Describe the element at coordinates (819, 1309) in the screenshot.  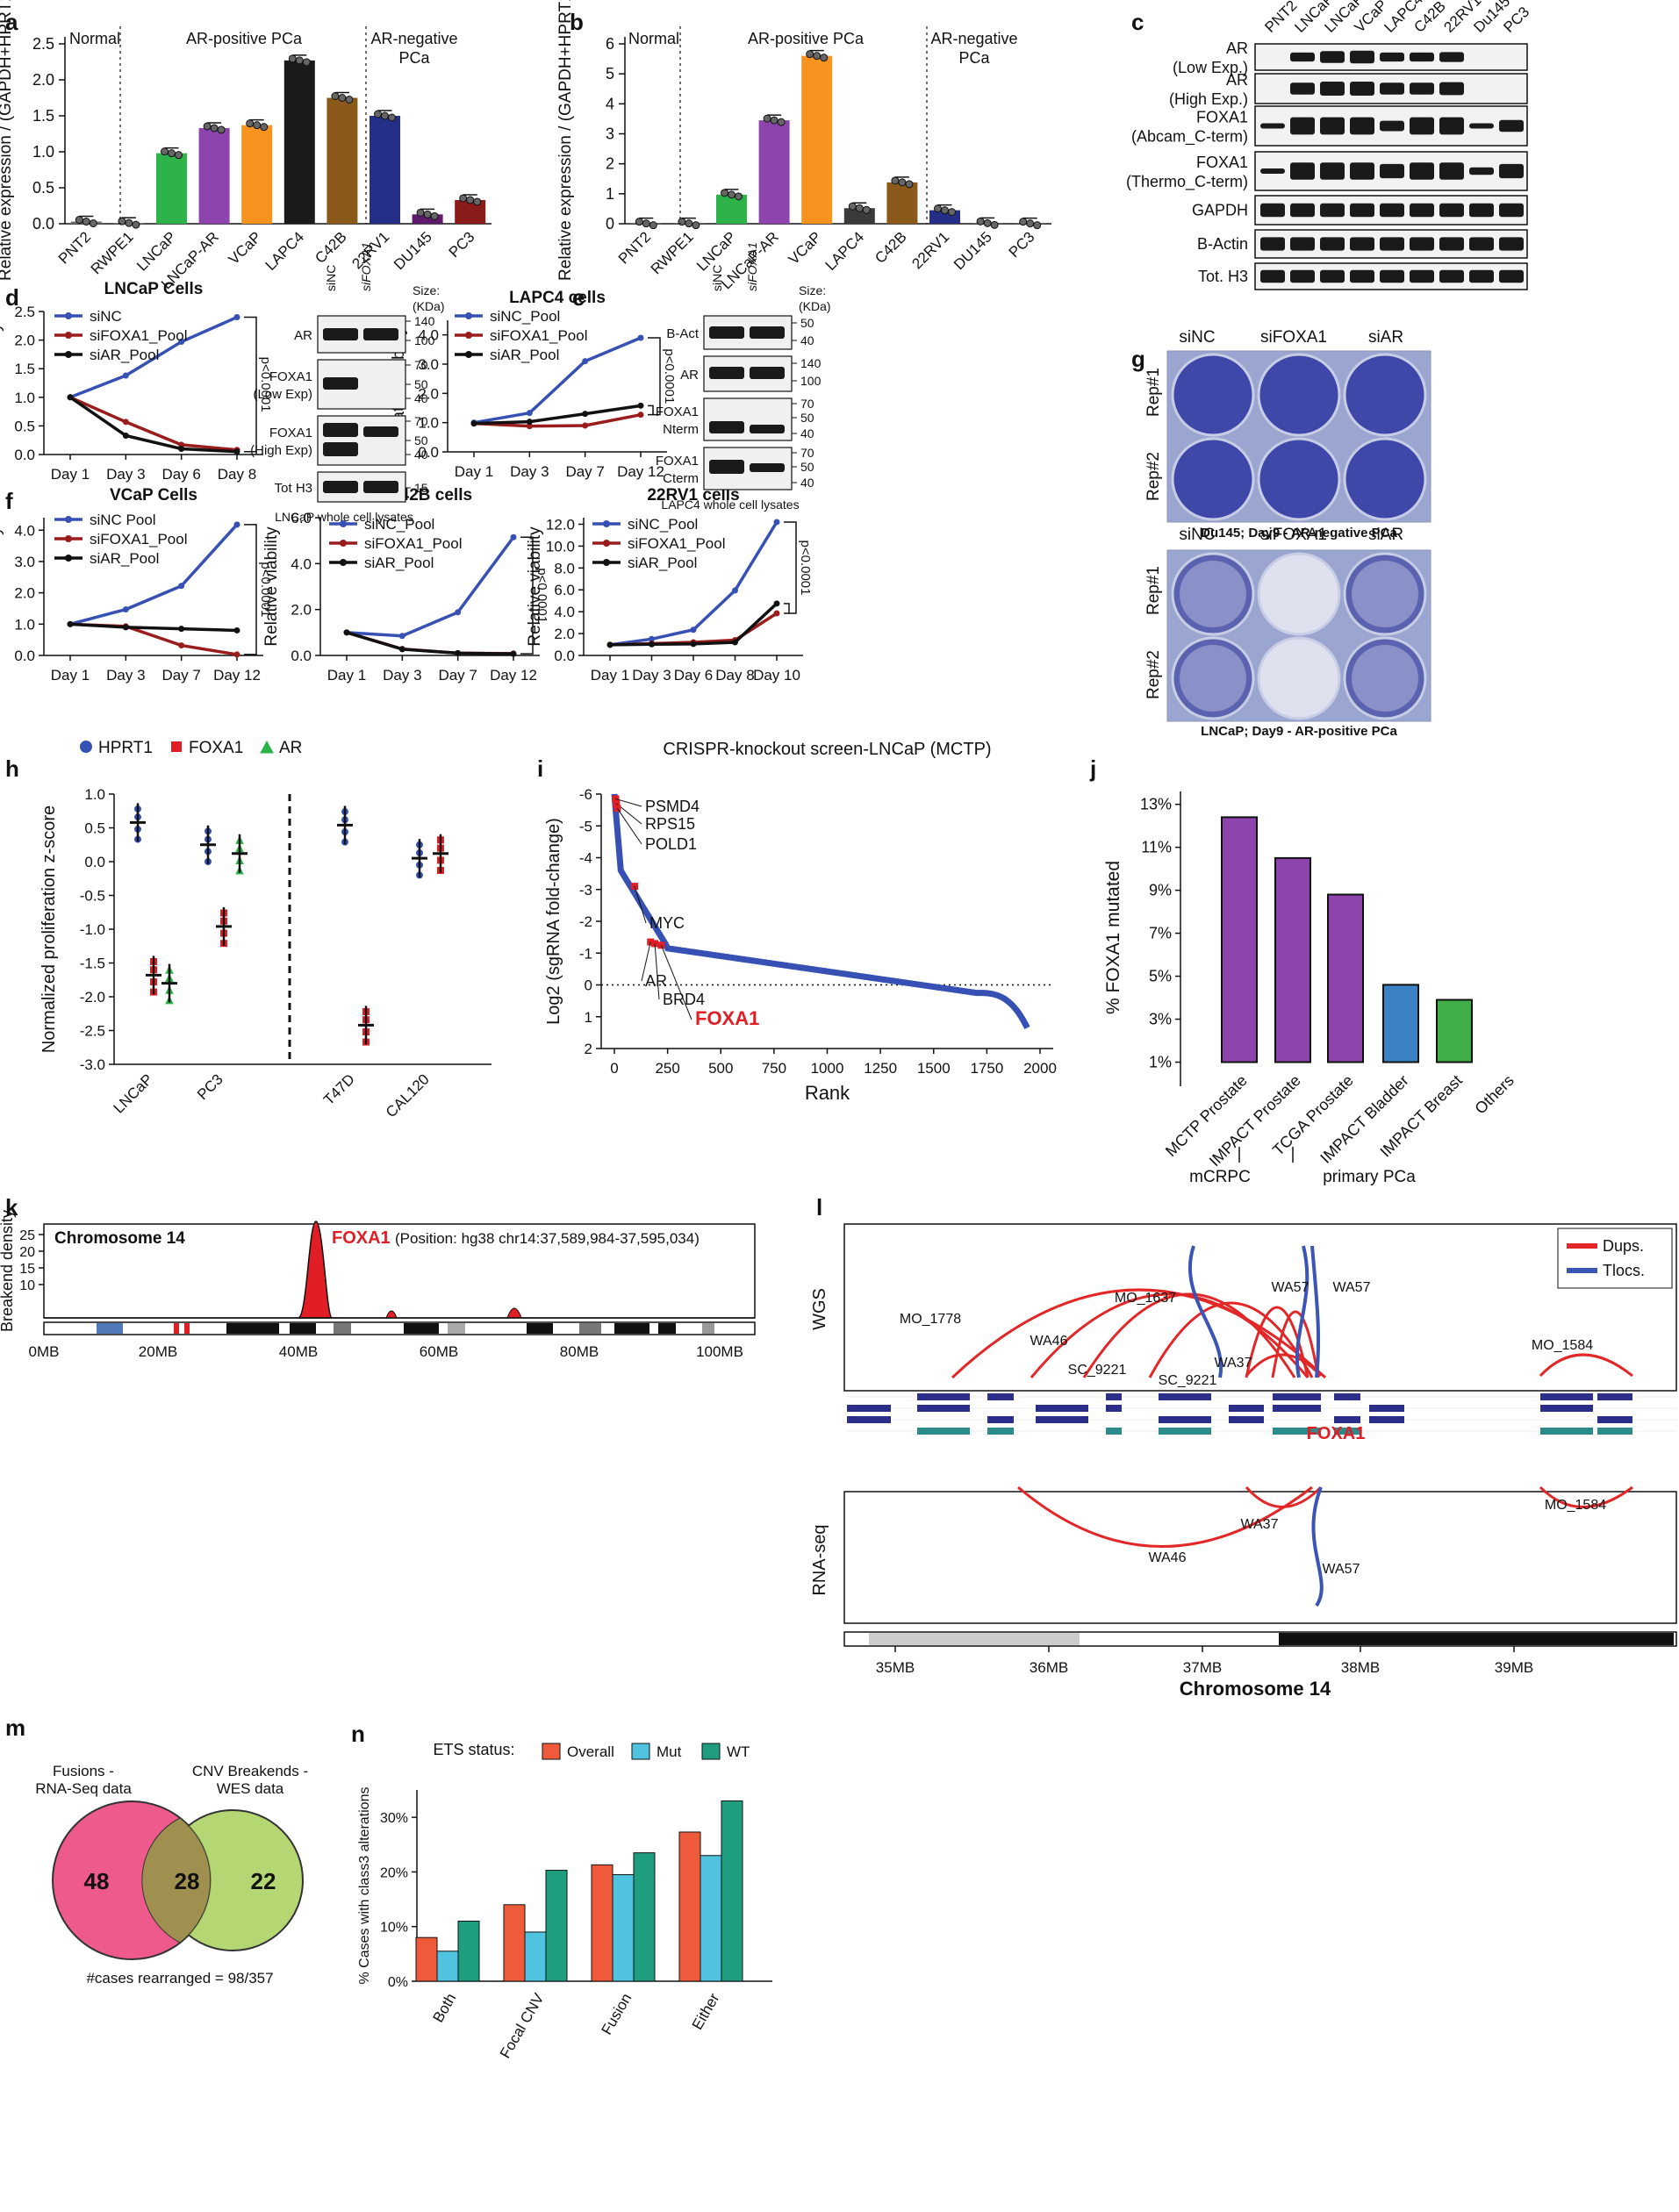
I see `l-track-label: WGS` at that location.